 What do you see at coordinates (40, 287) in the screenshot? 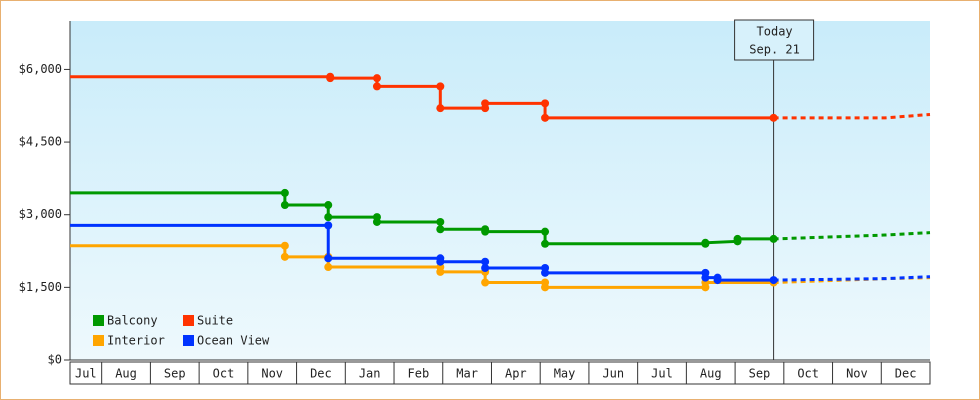
I see `y-tick-label: $1,500` at bounding box center [40, 287].